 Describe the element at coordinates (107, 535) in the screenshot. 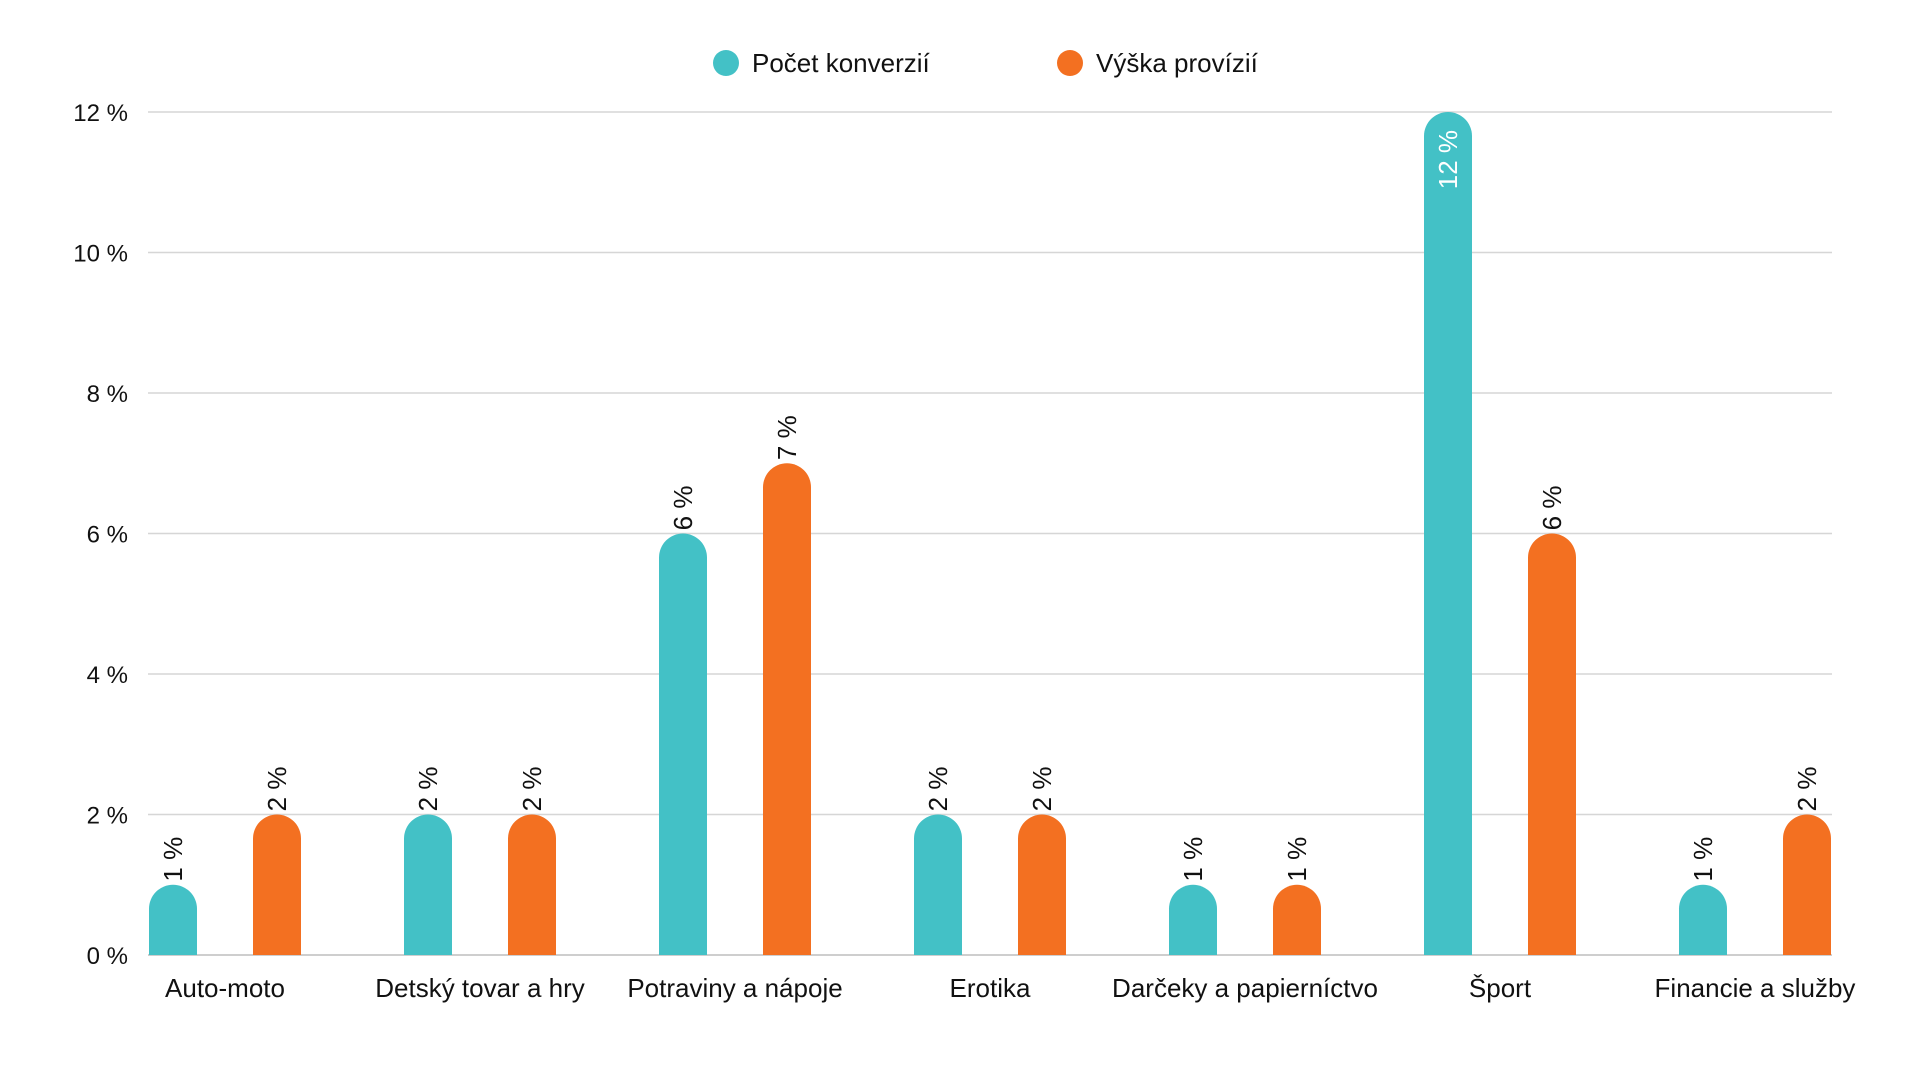

I see `y-tick-label: 6 %` at that location.